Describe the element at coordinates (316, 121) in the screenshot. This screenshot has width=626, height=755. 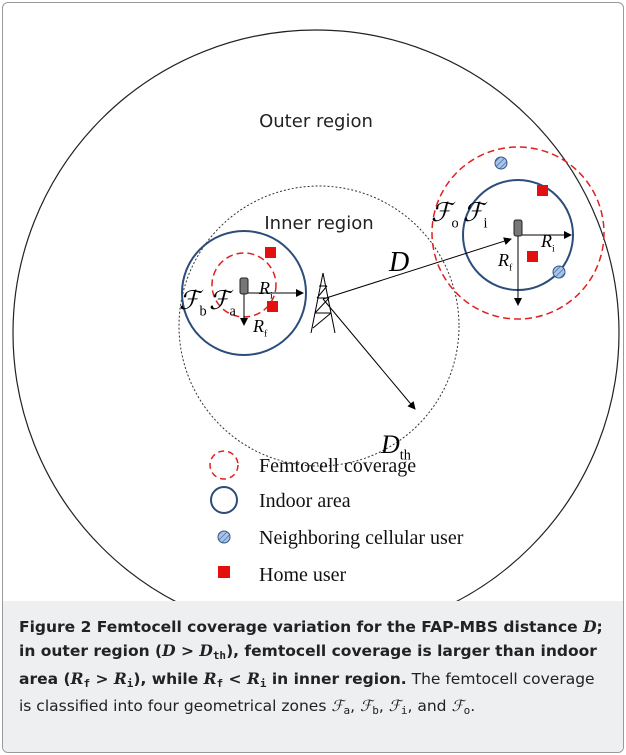
I see `region-label: Outer region` at that location.